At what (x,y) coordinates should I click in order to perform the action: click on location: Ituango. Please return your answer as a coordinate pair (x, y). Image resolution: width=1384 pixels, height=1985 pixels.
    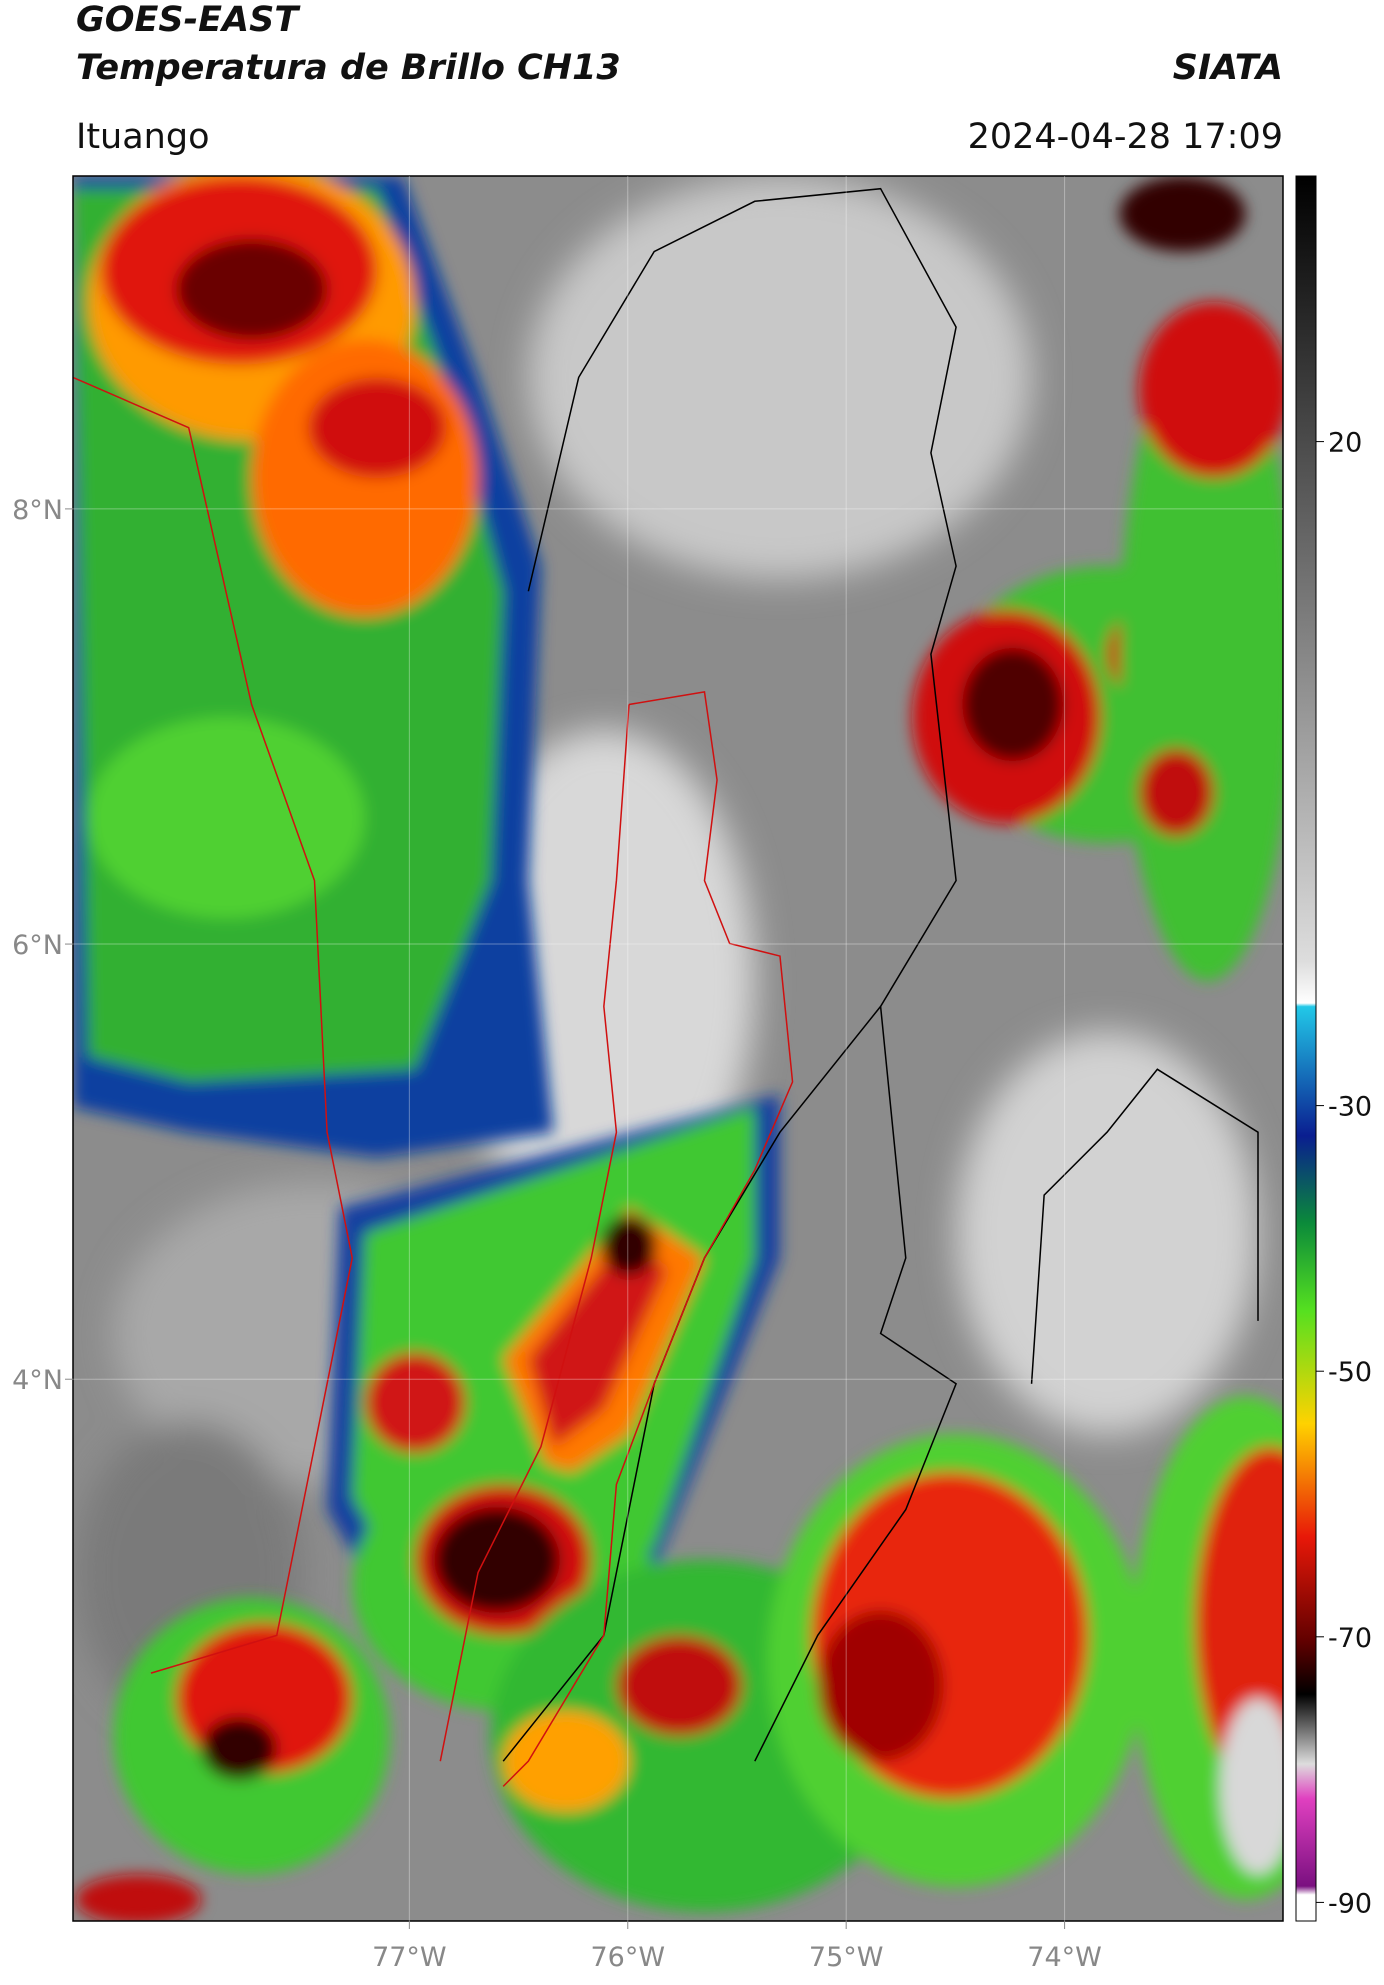
    Looking at the image, I should click on (143, 137).